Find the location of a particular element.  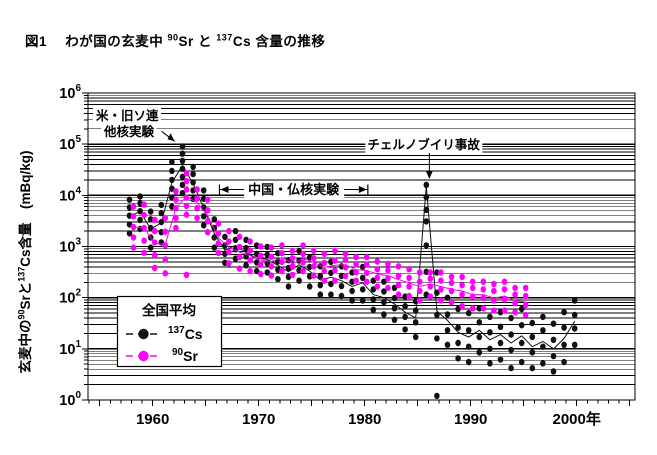

y-axis-tick-labels: 100 101 102 103 104 105 106 is located at coordinates (70, 246).